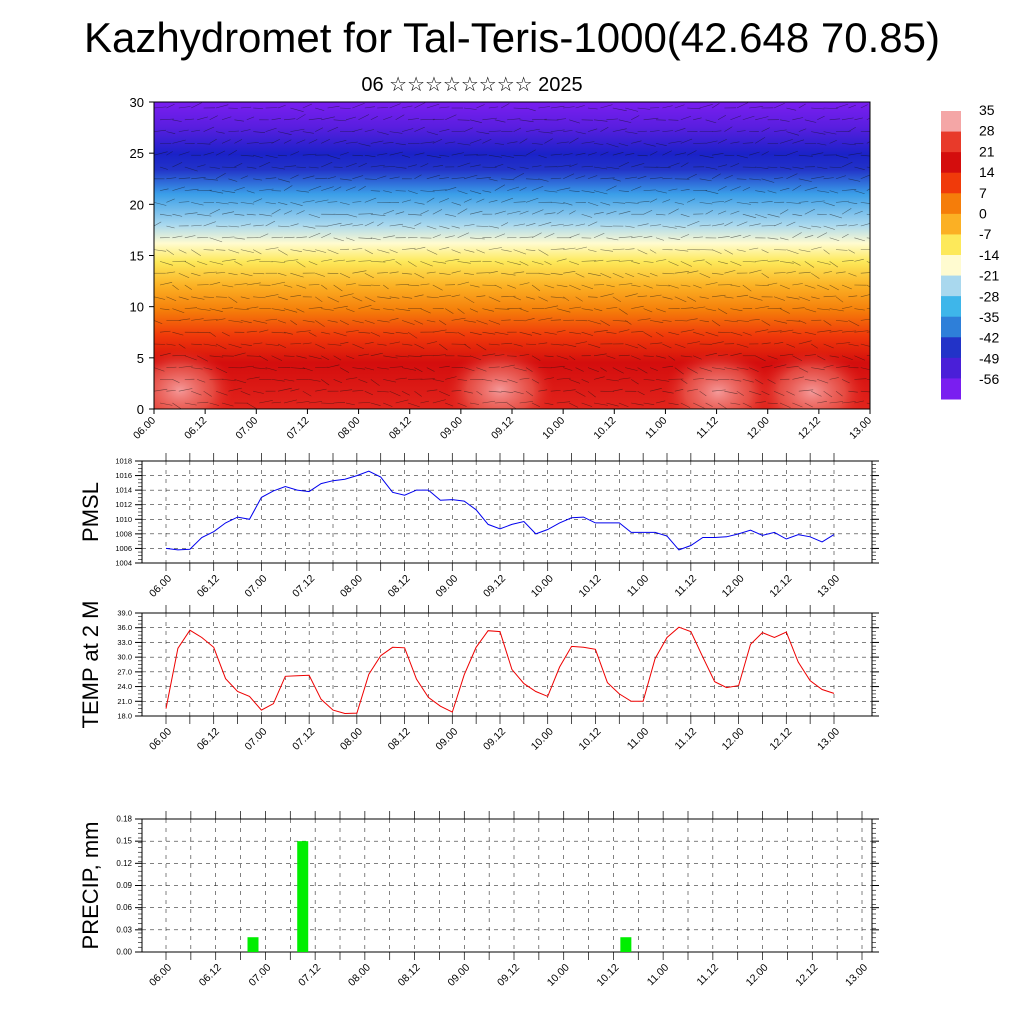  I want to click on x-tick-label: 06.12, so click(208, 586).